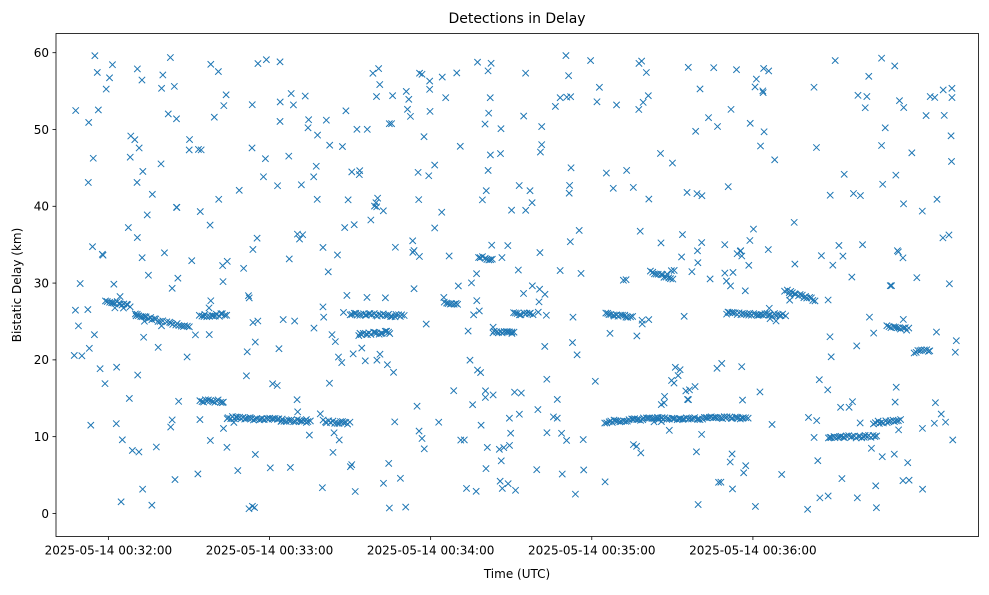 The width and height of the screenshot is (989, 595). Describe the element at coordinates (752, 551) in the screenshot. I see `x-tick-label: 2025-05-14 00:36:00` at that location.